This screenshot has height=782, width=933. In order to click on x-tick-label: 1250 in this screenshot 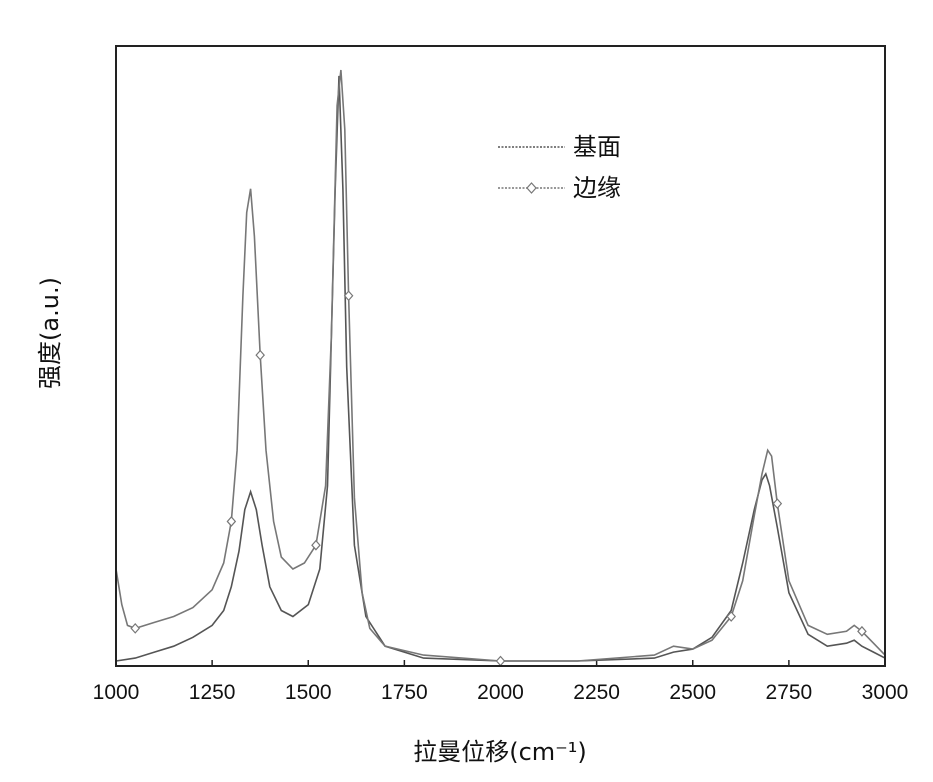, I will do `click(212, 692)`.